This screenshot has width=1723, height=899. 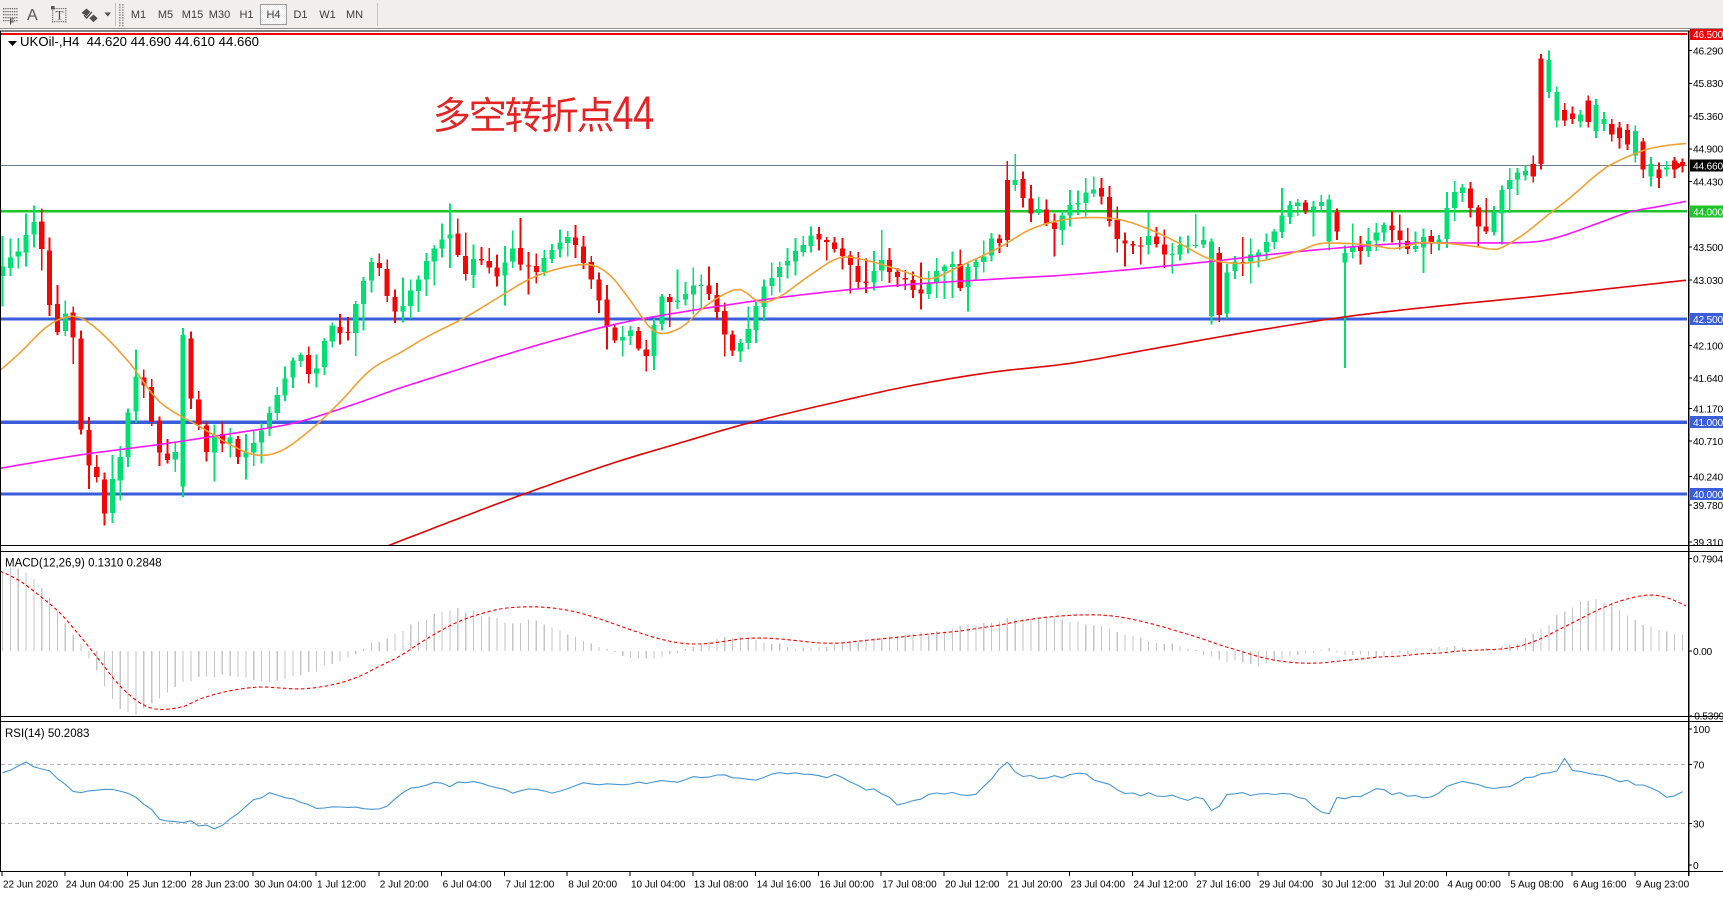 What do you see at coordinates (220, 885) in the screenshot?
I see `svg-text: 28 Jun 23:00` at bounding box center [220, 885].